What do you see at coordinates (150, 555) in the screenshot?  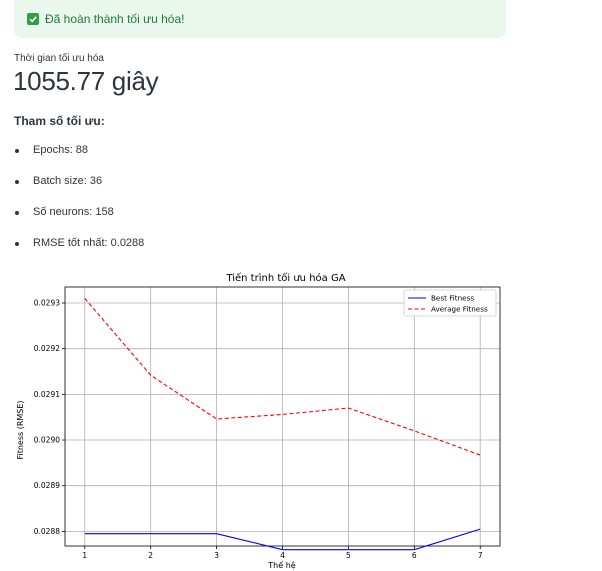 I see `x-tick-label: 2` at bounding box center [150, 555].